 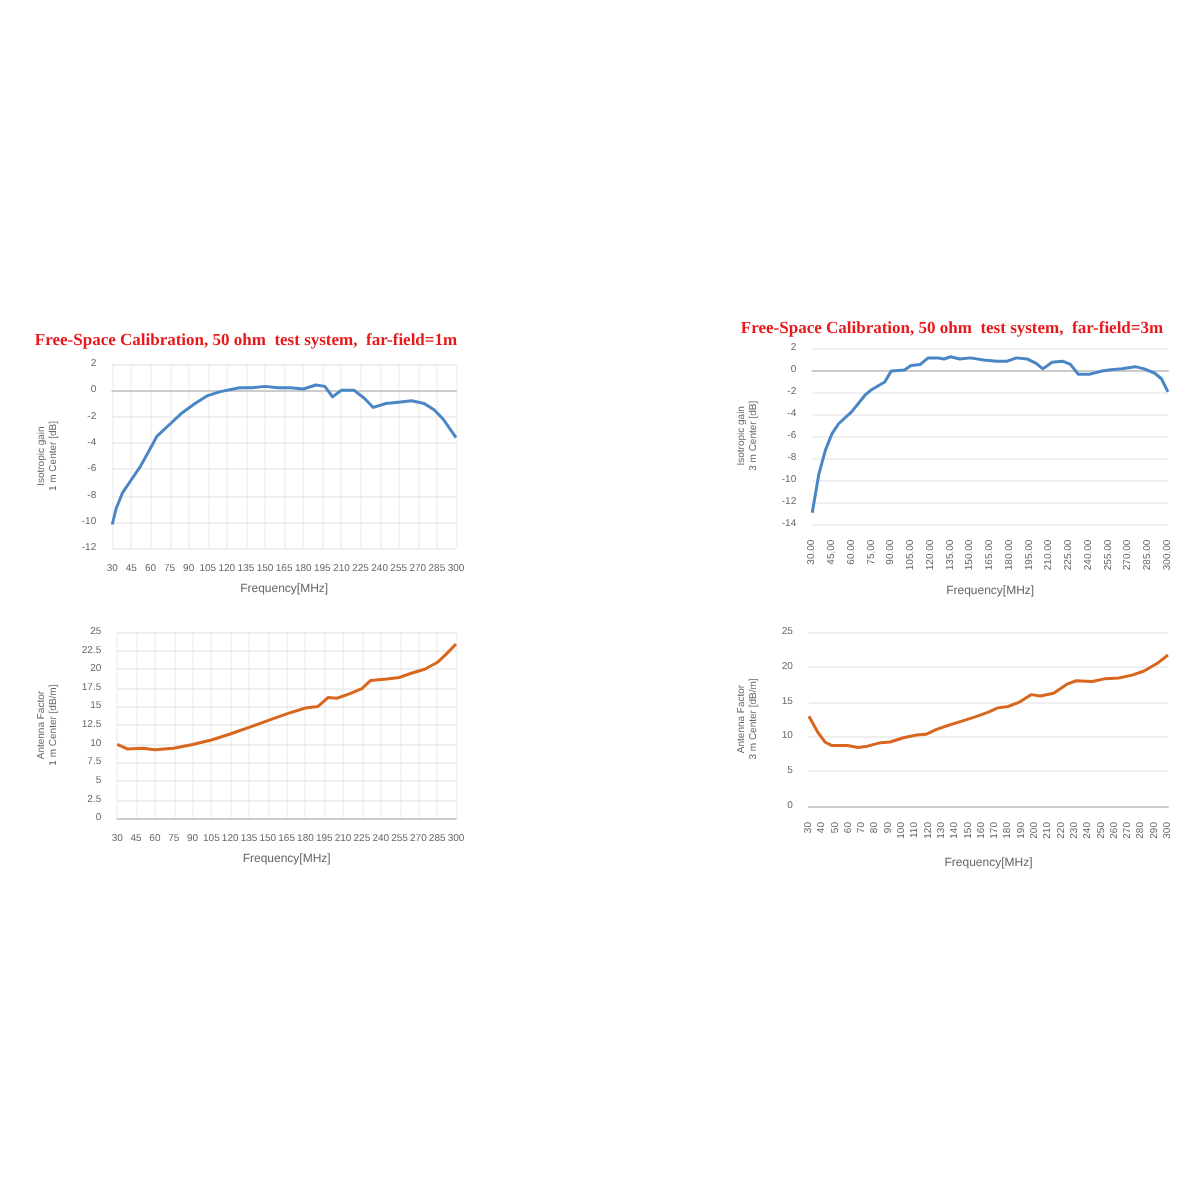 I want to click on chart-title: Free-Space Calibration, 50 ohm test system, far-field=1m, so click(x=246, y=339).